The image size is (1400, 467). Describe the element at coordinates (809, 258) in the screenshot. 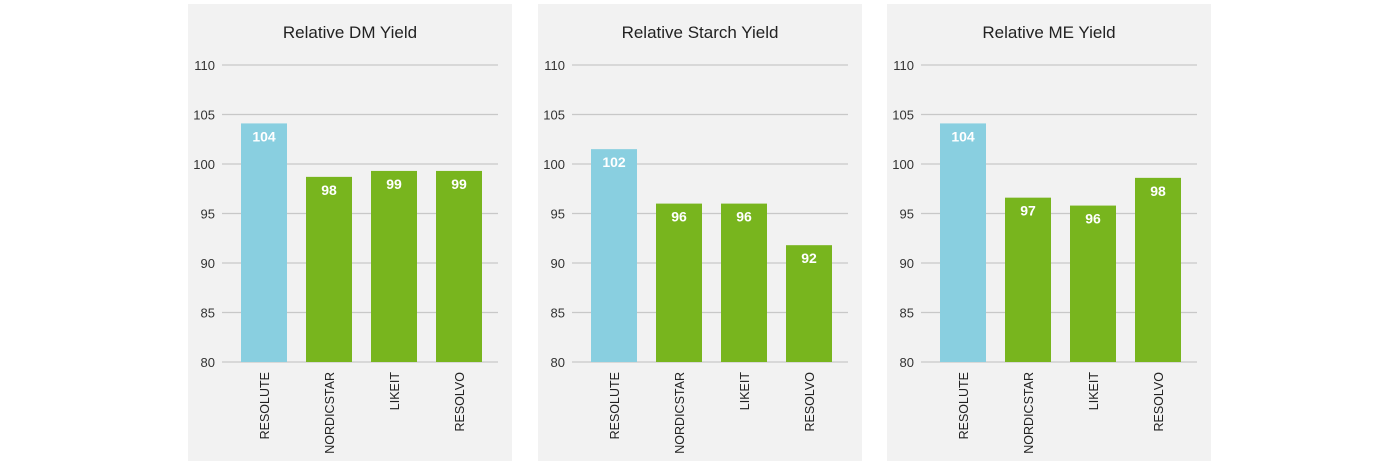

I see `data-label: 92` at that location.